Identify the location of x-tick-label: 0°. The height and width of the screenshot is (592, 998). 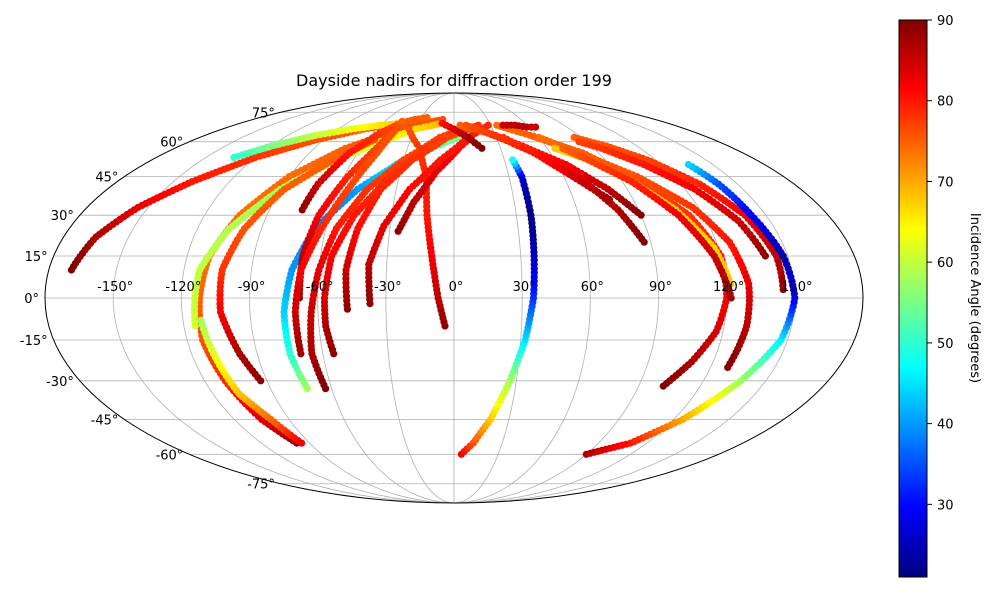
(456, 287).